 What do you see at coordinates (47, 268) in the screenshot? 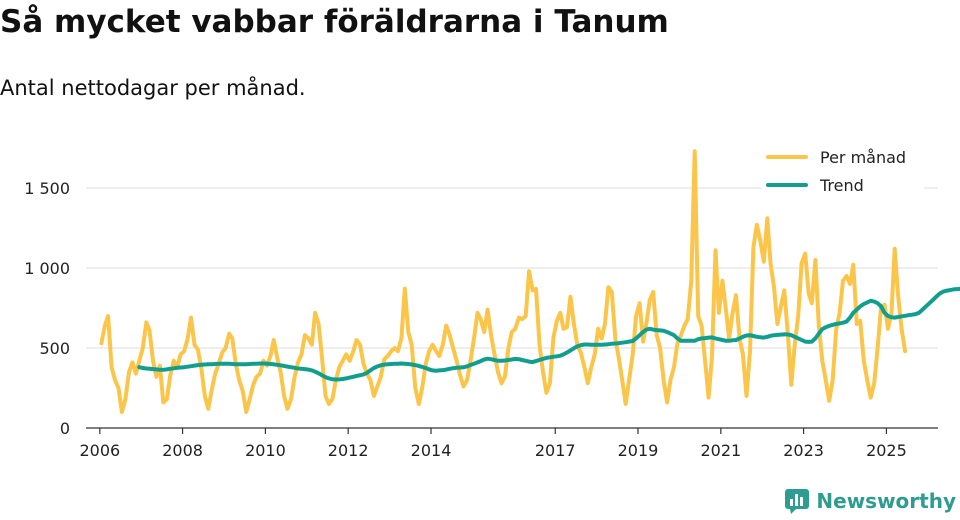
I see `y-tick-label: 1 000` at bounding box center [47, 268].